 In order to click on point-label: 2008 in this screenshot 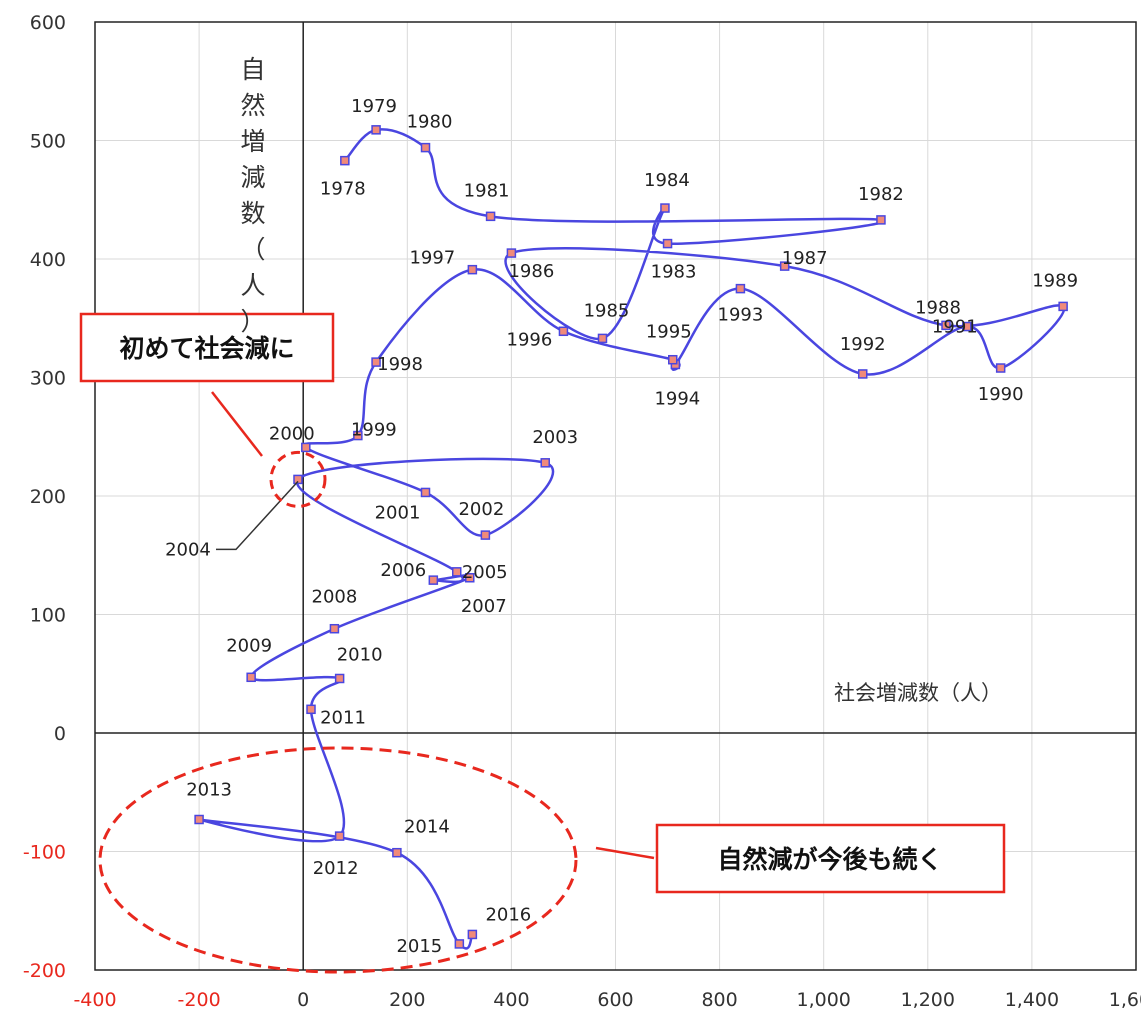, I will do `click(335, 597)`.